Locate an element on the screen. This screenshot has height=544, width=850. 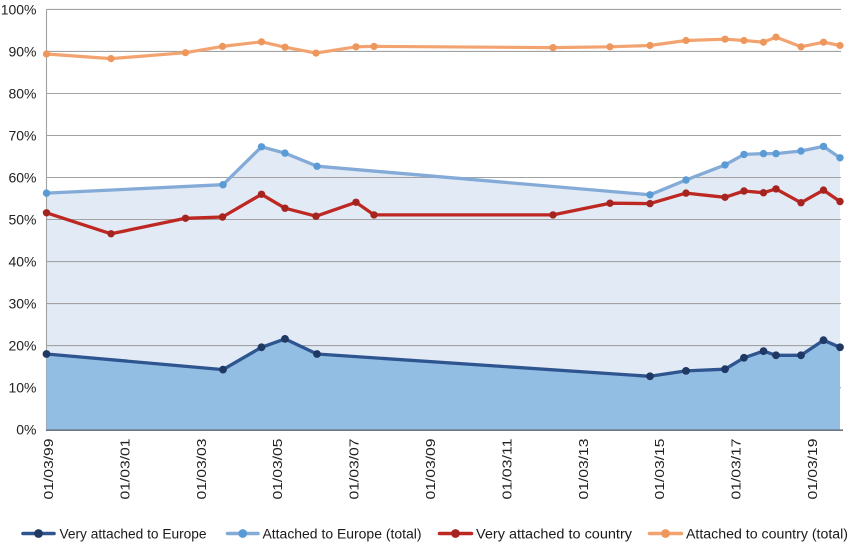
svg-text: Attached to country (total) is located at coordinates (767, 535).